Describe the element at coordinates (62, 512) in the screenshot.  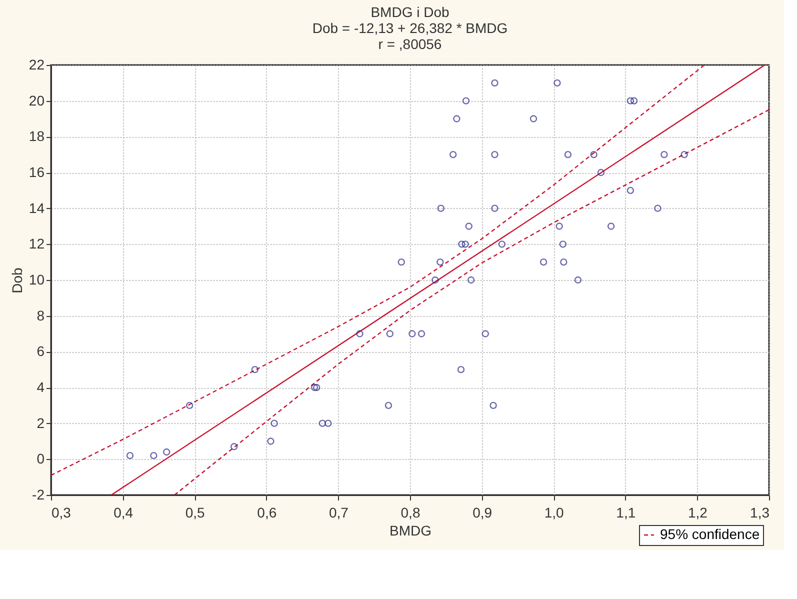
I see `x-tick-label: 0,3` at that location.